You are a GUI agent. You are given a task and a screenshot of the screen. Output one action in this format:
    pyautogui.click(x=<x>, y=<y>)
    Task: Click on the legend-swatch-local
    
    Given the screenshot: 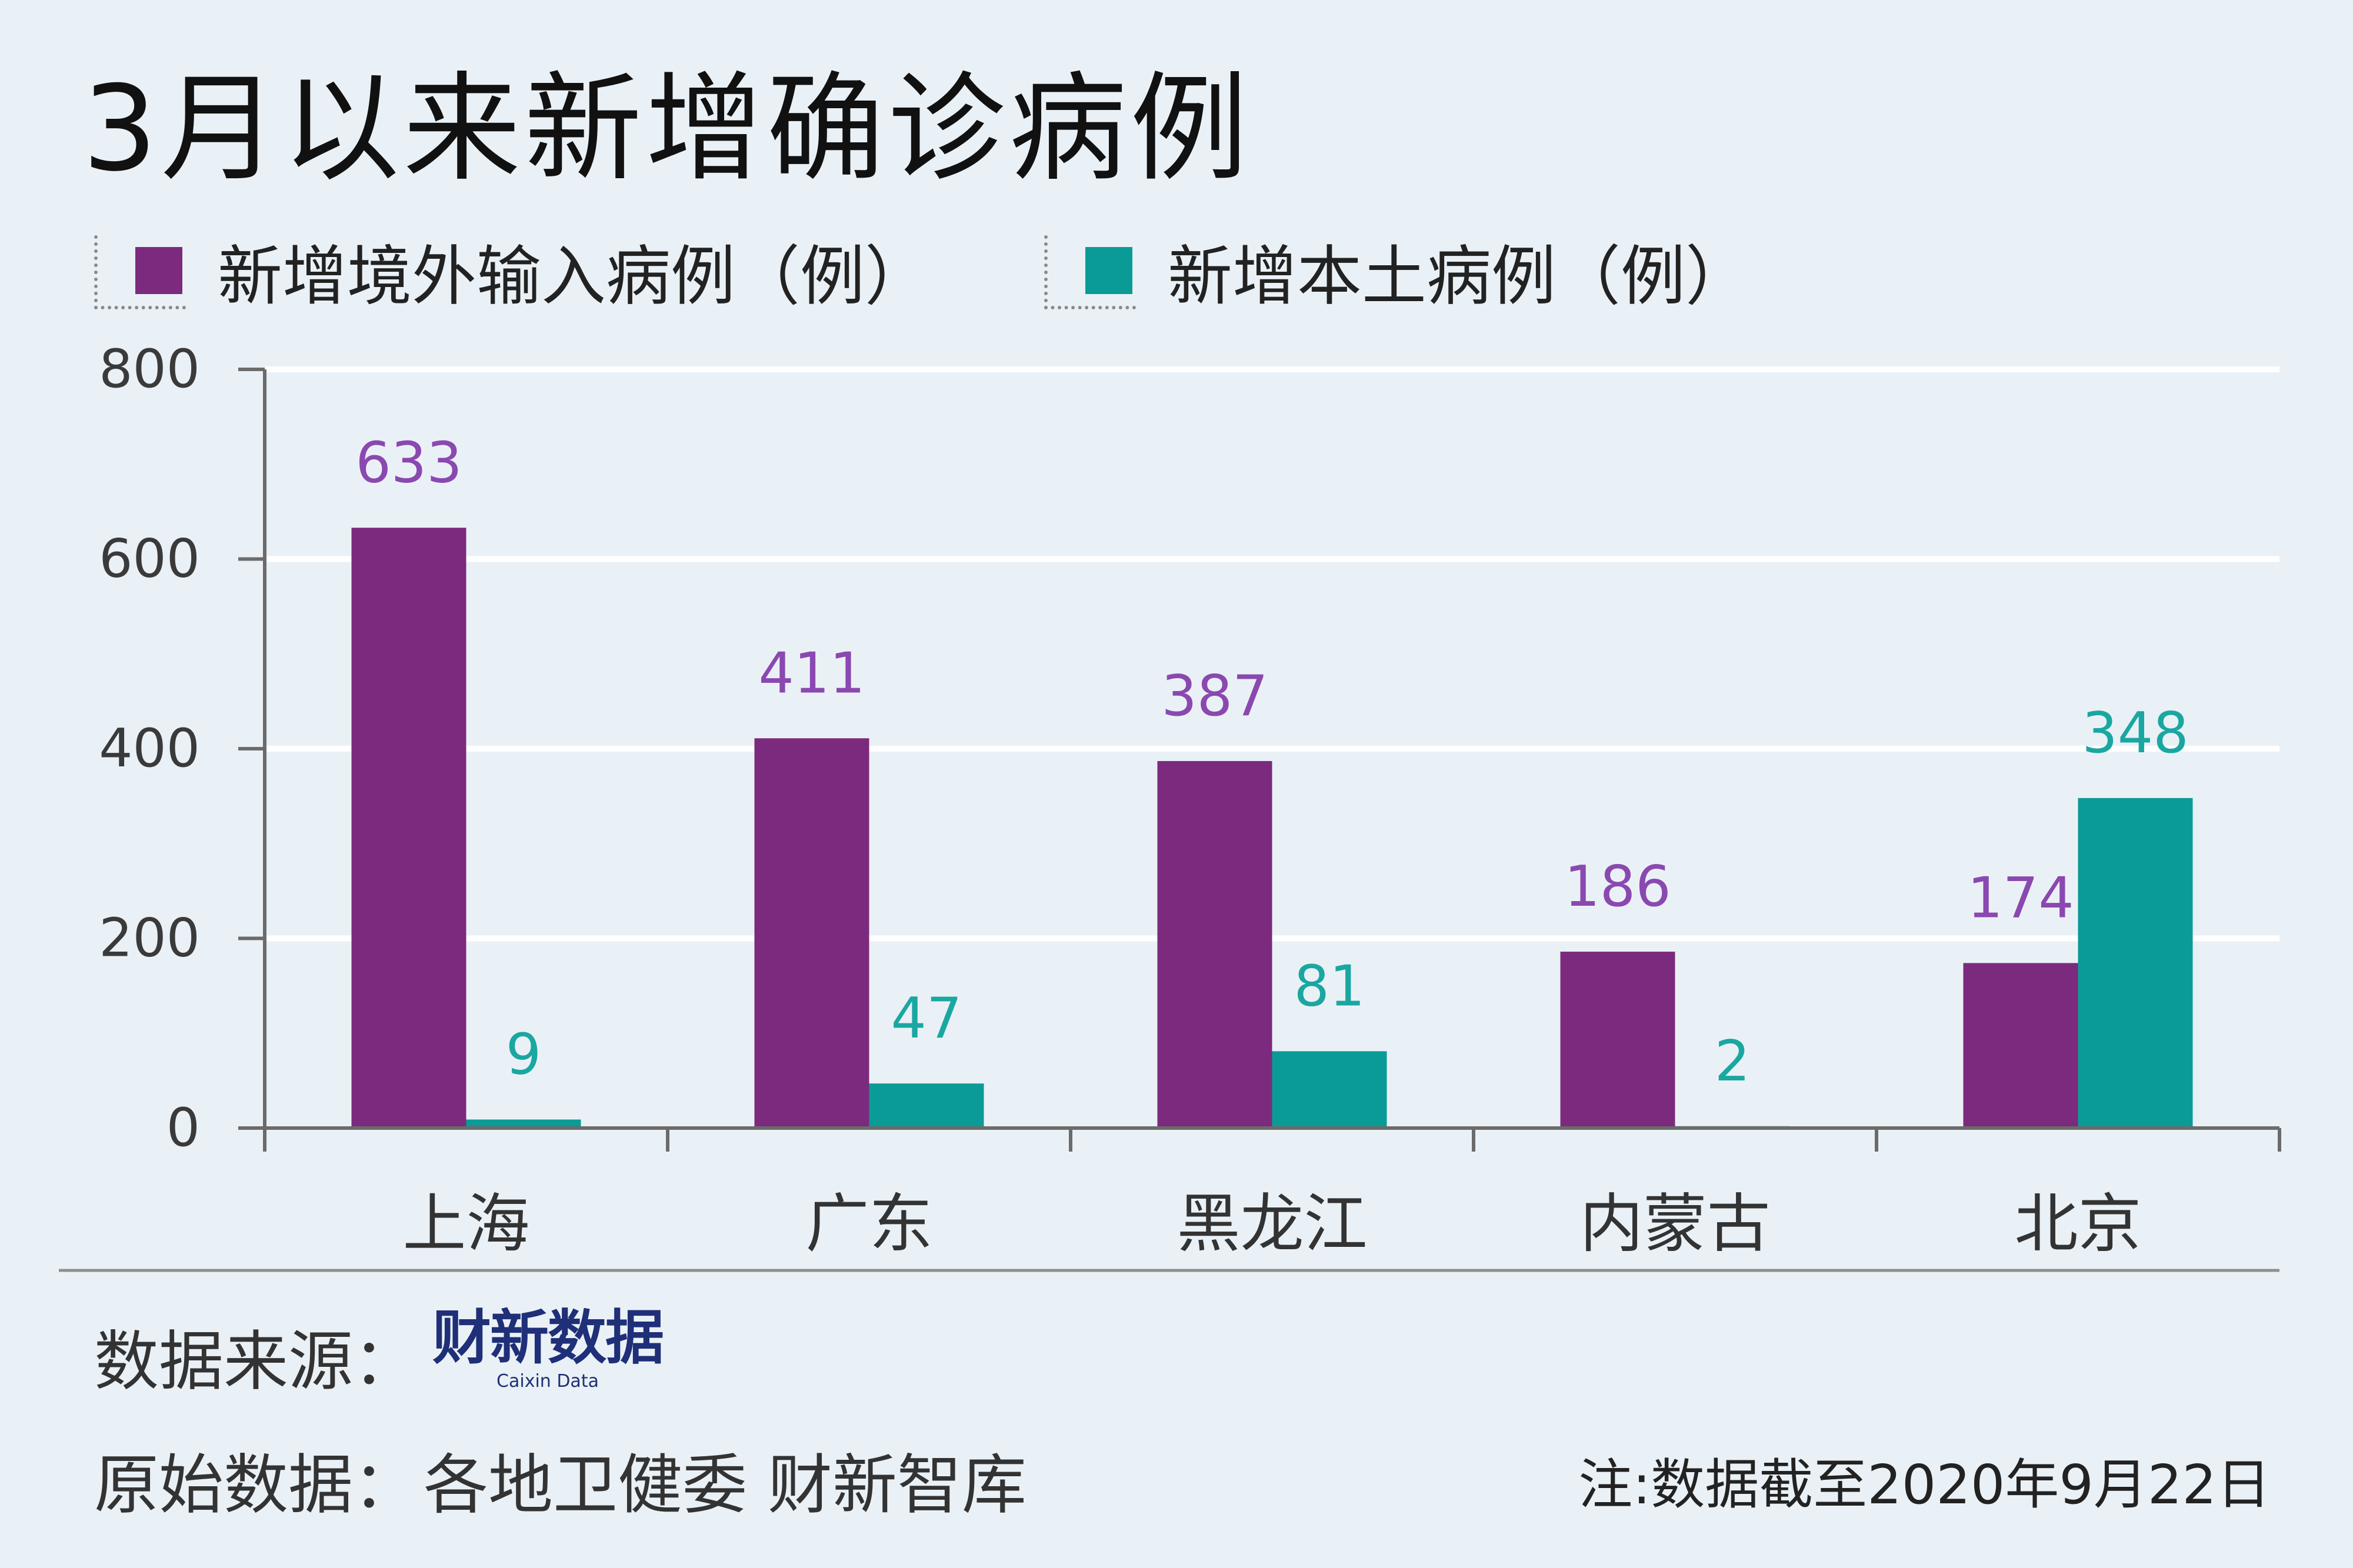 What is the action you would take?
    pyautogui.click(x=1109, y=270)
    